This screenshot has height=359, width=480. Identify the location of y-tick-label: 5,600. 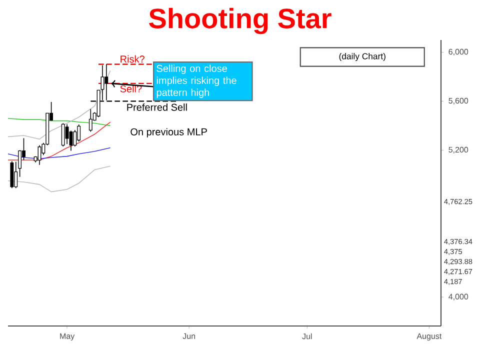
(458, 101).